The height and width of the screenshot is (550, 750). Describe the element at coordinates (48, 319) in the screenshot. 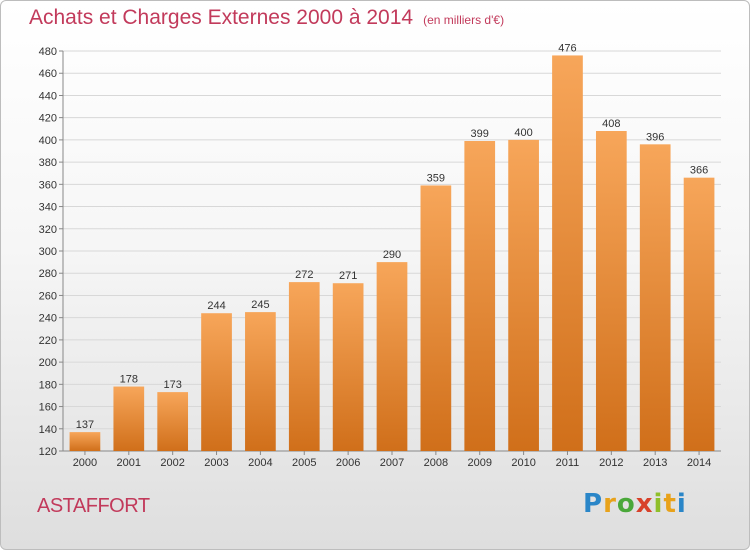

I see `y-tick-label: 240` at that location.